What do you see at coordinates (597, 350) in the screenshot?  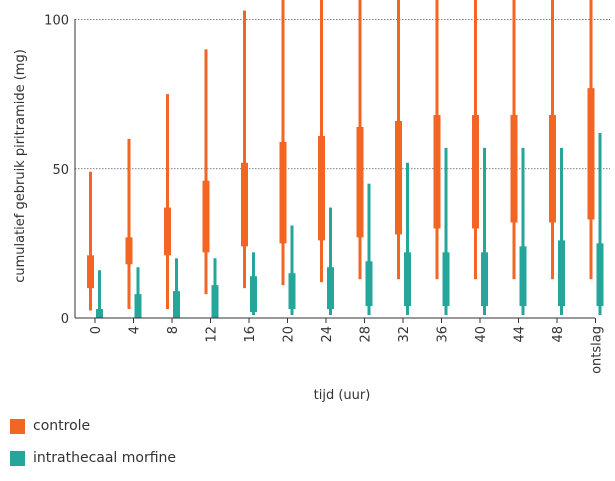 I see `x-tick-label: ontslag` at bounding box center [597, 350].